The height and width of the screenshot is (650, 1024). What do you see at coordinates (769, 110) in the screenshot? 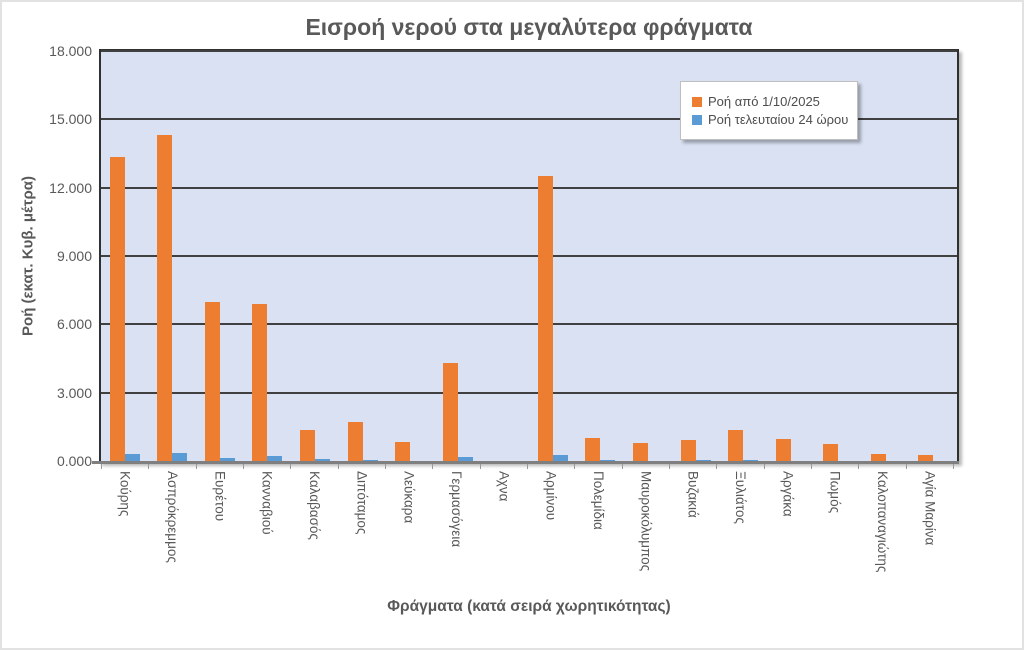
I see `legend: Ροή από 1/10/2025 Ροή τελευταίου 24 ώρου` at bounding box center [769, 110].